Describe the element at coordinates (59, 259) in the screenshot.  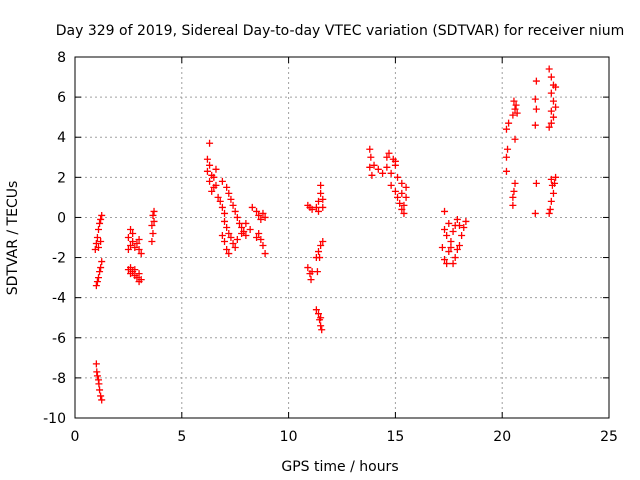
I see `y-tick-label: -2` at that location.